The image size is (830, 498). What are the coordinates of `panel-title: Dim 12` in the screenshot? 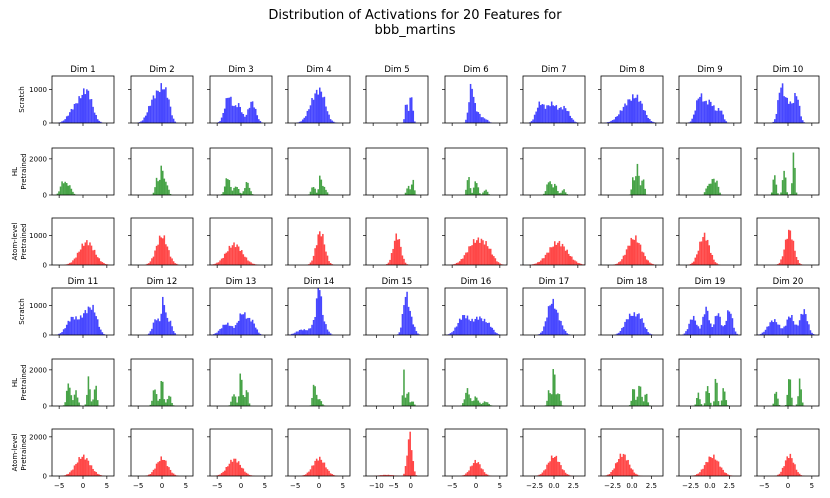 It's located at (162, 282).